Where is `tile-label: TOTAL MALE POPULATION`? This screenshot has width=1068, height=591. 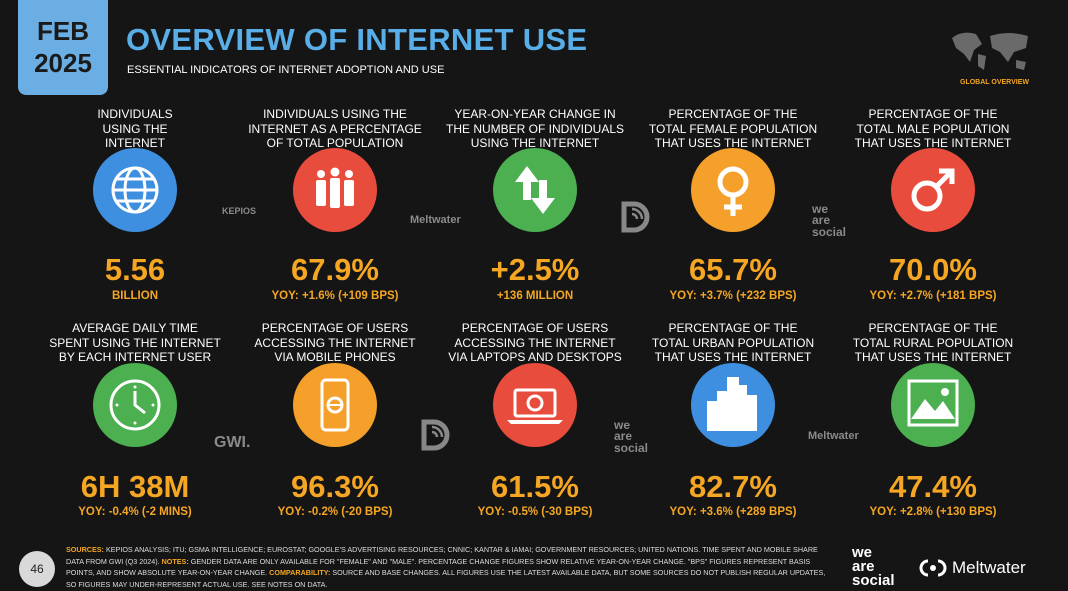 tile-label: TOTAL MALE POPULATION is located at coordinates (933, 128).